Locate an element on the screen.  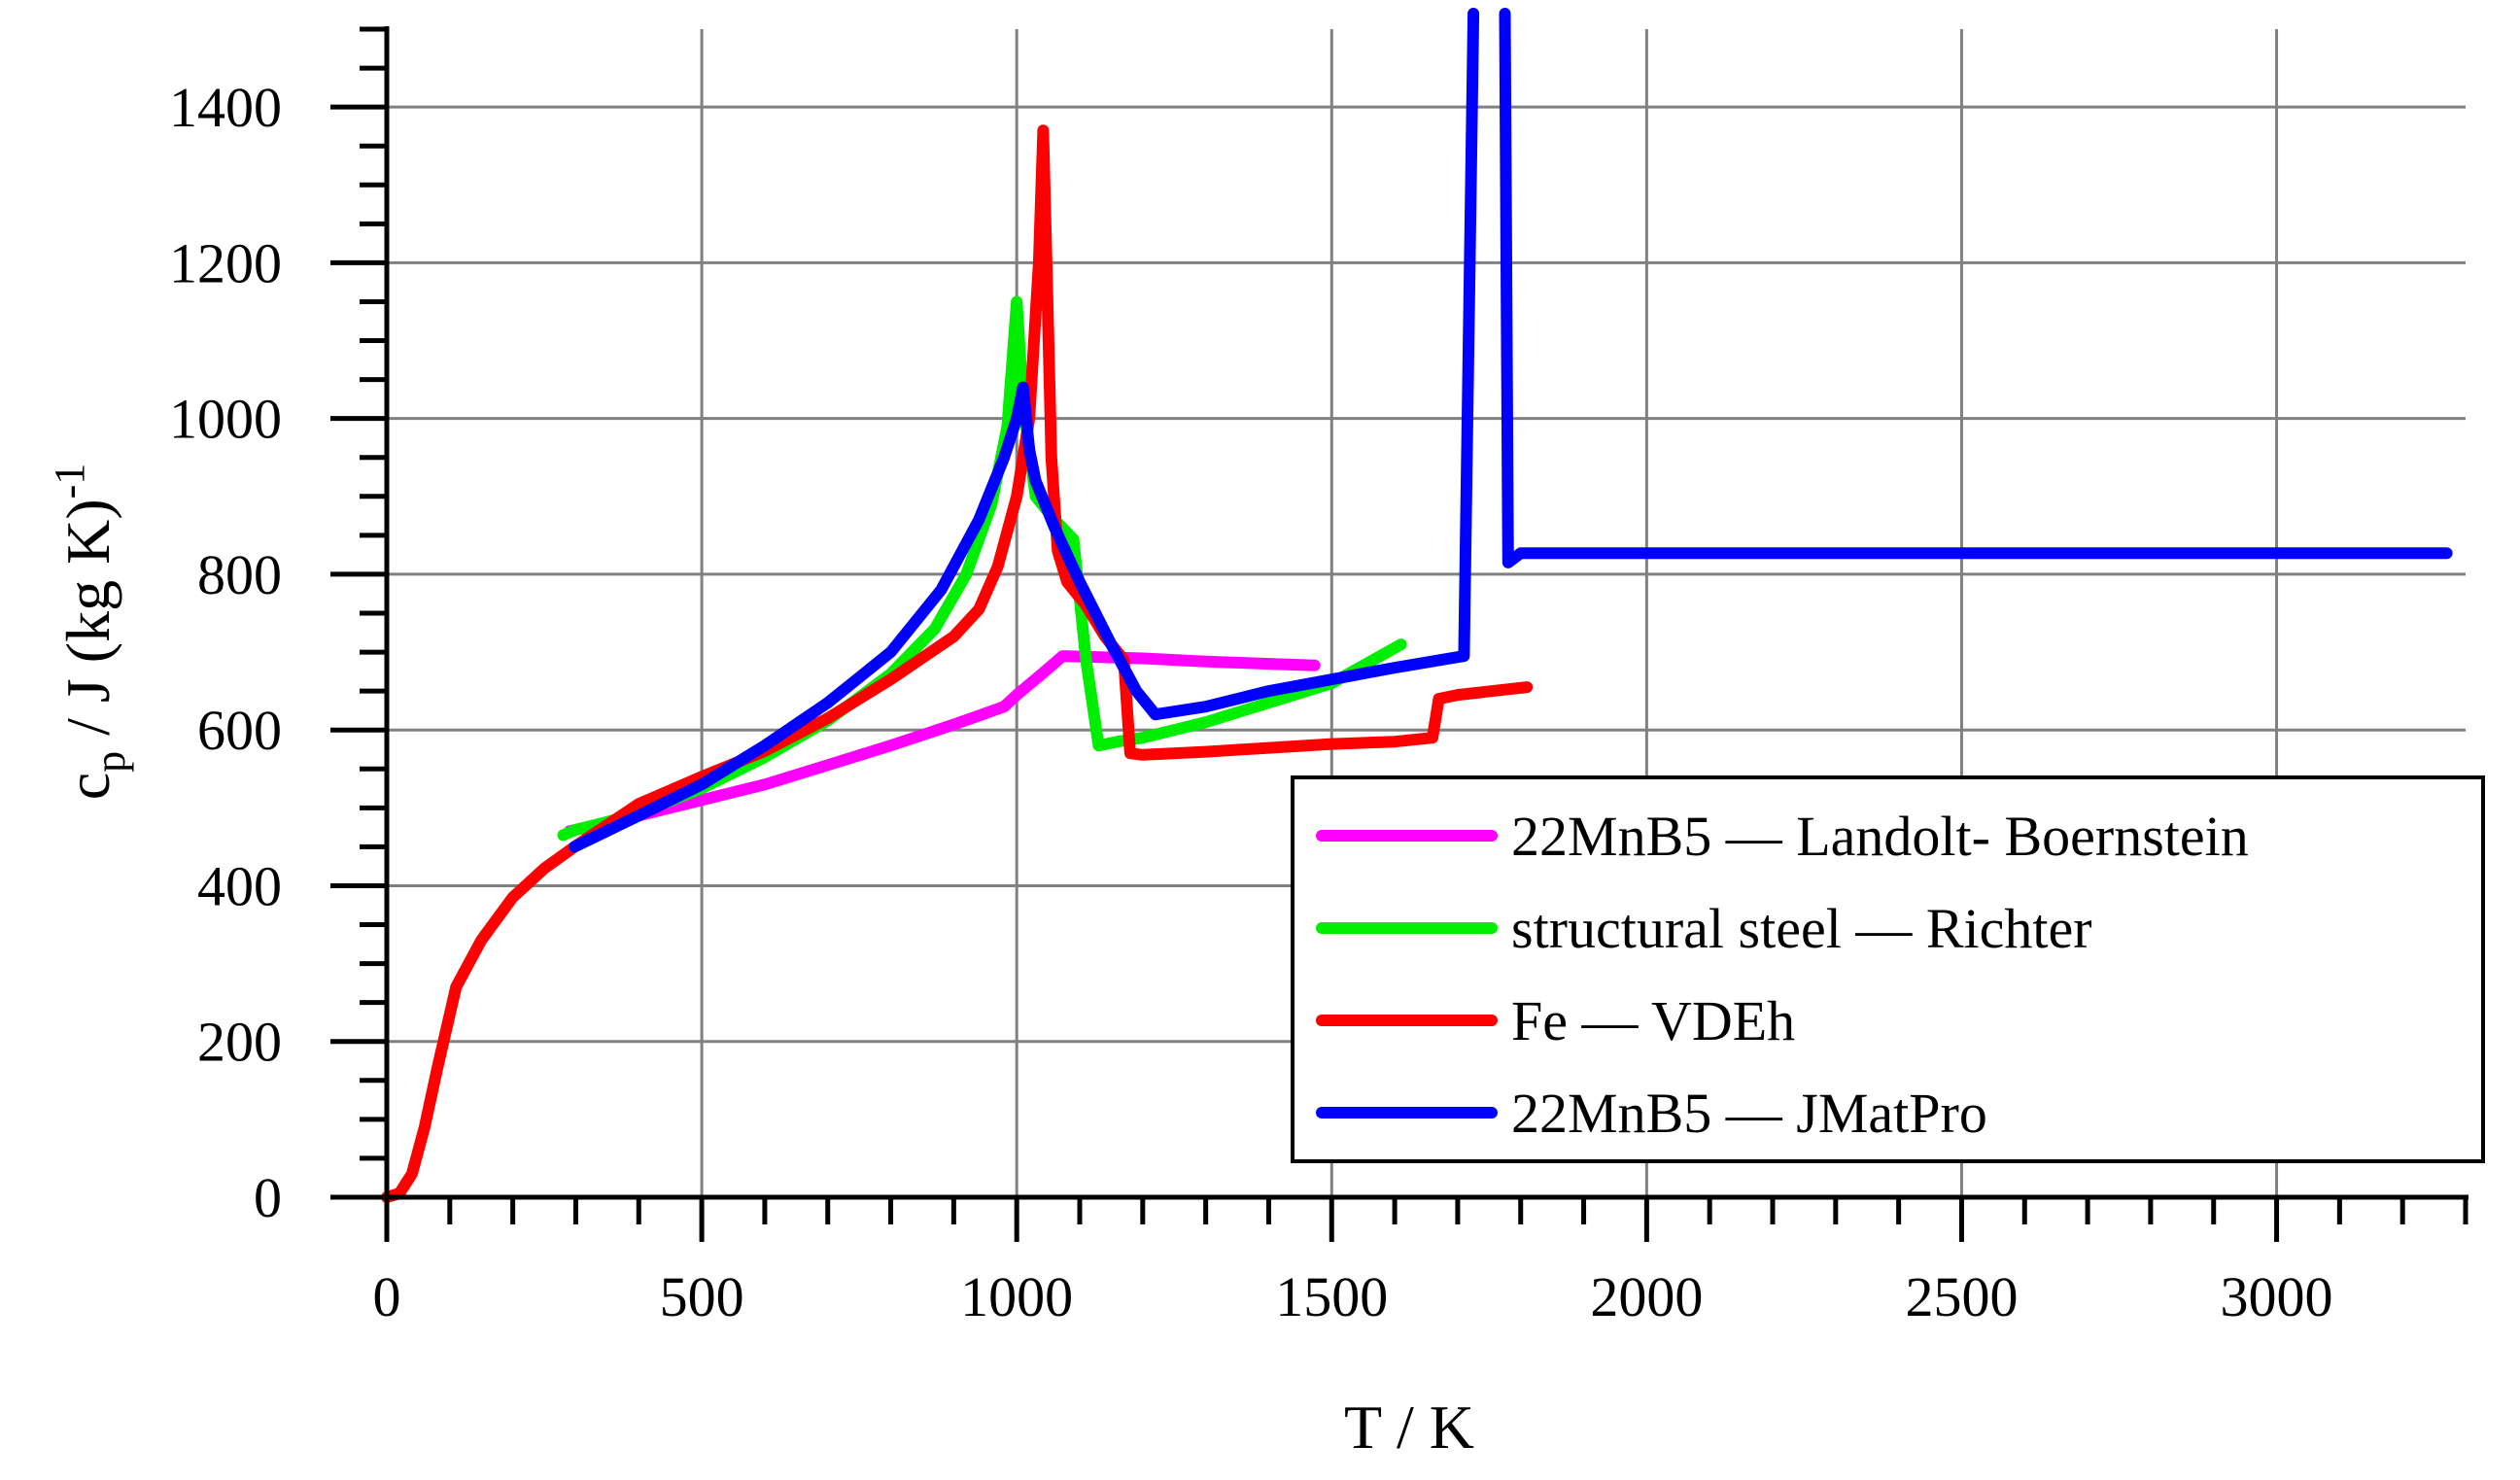
legend-label: 22MnB5 — JMatPro is located at coordinates (1749, 1113).